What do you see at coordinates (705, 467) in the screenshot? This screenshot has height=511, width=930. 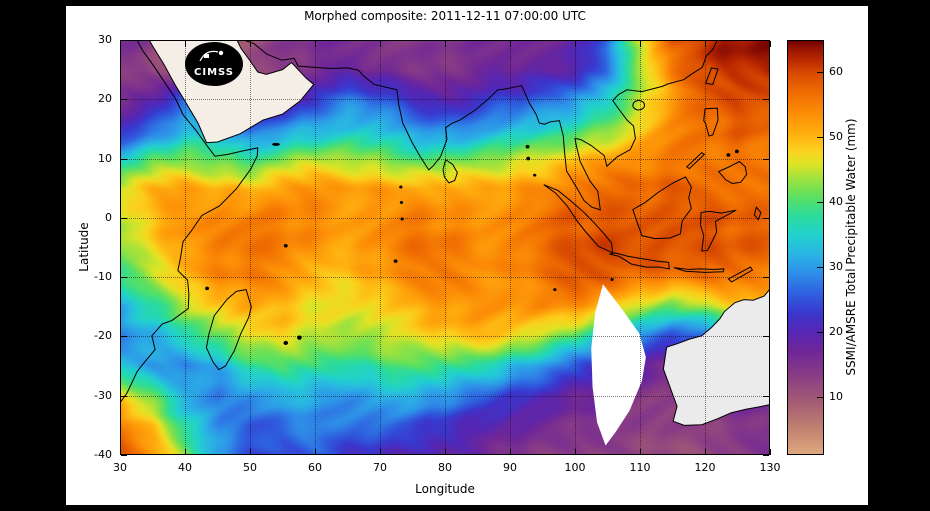 I see `x-tick-label: 120` at bounding box center [705, 467].